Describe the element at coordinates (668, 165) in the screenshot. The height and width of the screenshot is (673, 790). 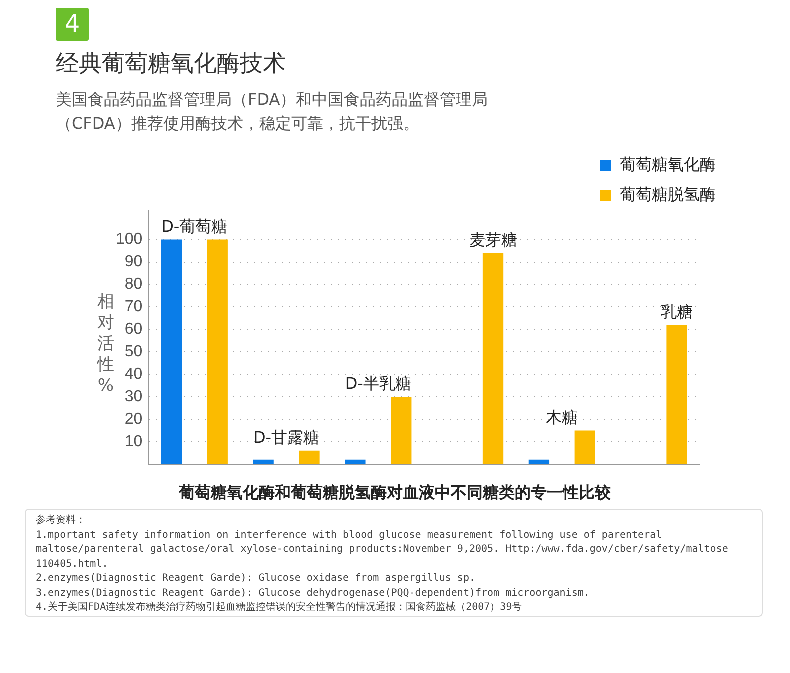
I see `legend-label: 葡萄糖氧化酶` at that location.